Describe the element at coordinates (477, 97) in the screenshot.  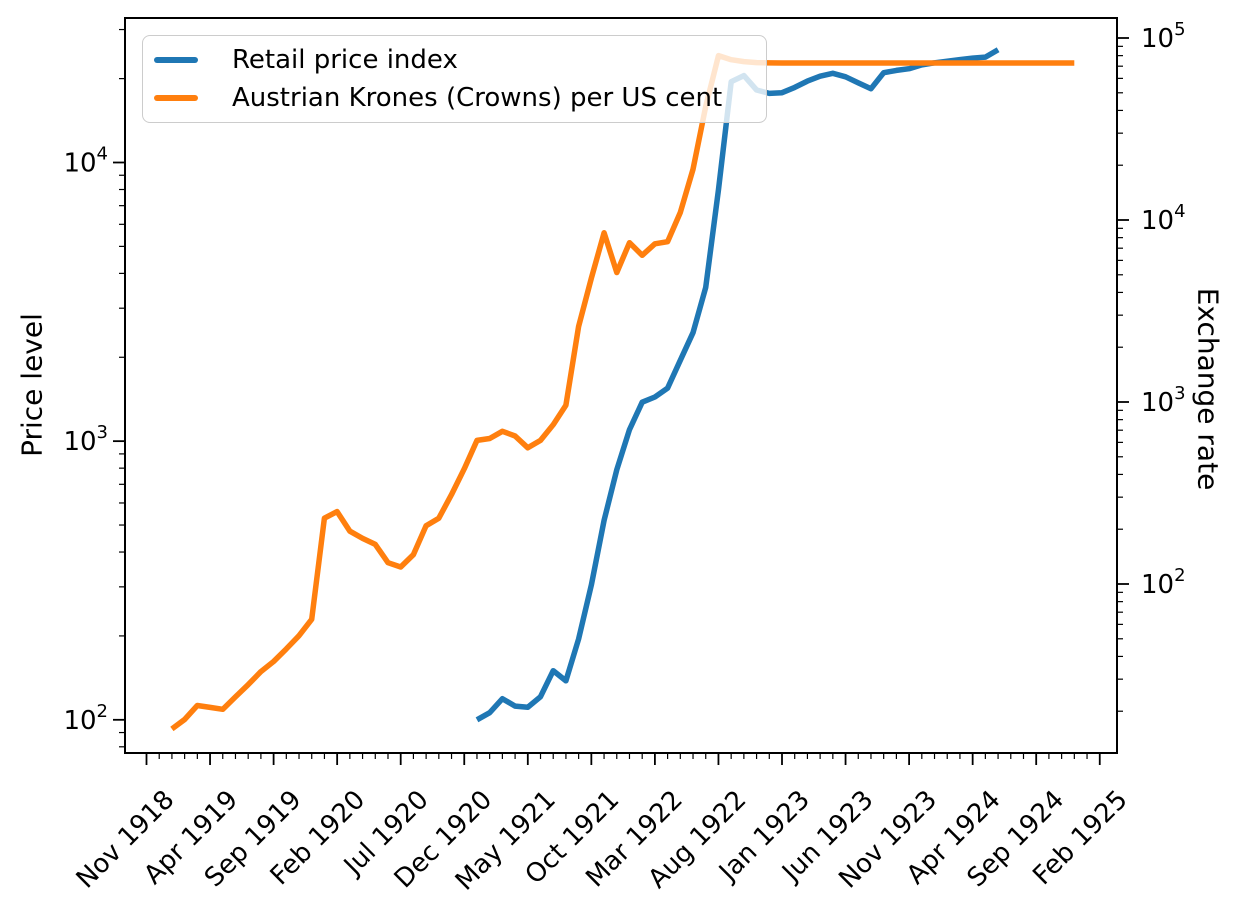
I see `legend-label-exchange-rate: Austrian Krones (Crowns) per US cent` at that location.